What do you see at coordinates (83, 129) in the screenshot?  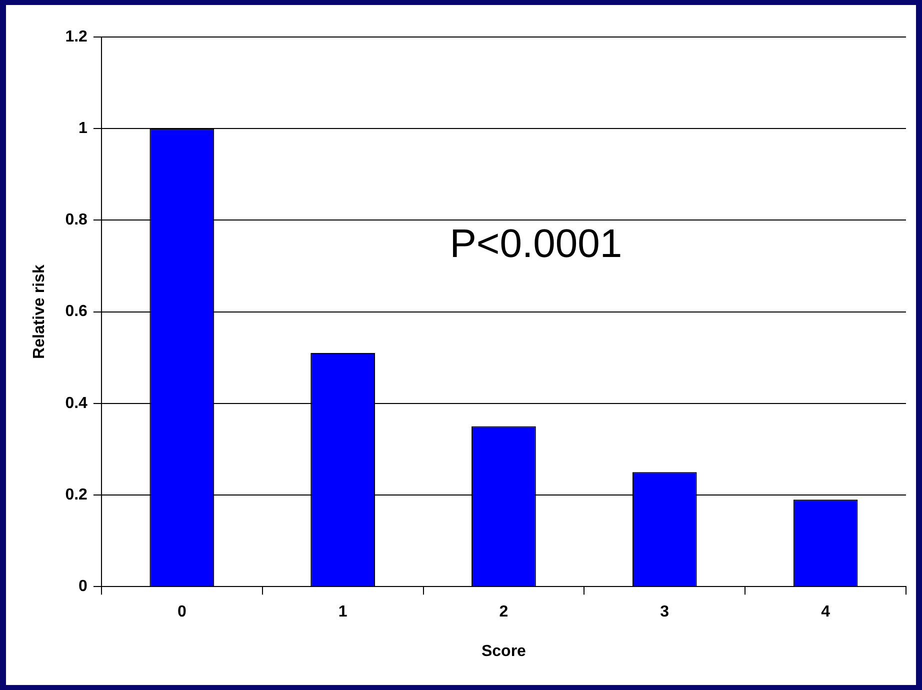 I see `y-tick-label: 1` at bounding box center [83, 129].